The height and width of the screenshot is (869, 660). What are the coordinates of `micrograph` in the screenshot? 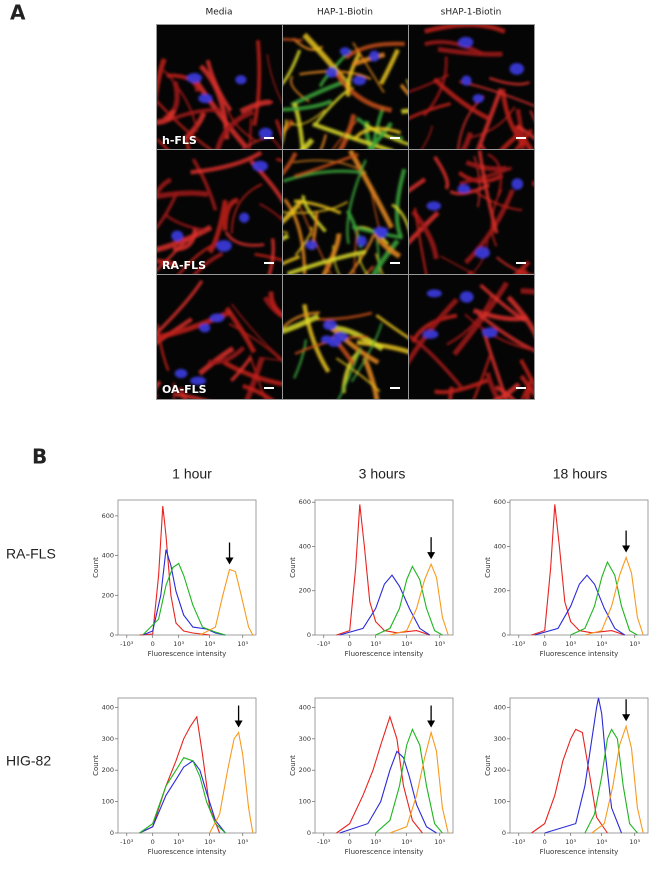 It's located at (345, 87).